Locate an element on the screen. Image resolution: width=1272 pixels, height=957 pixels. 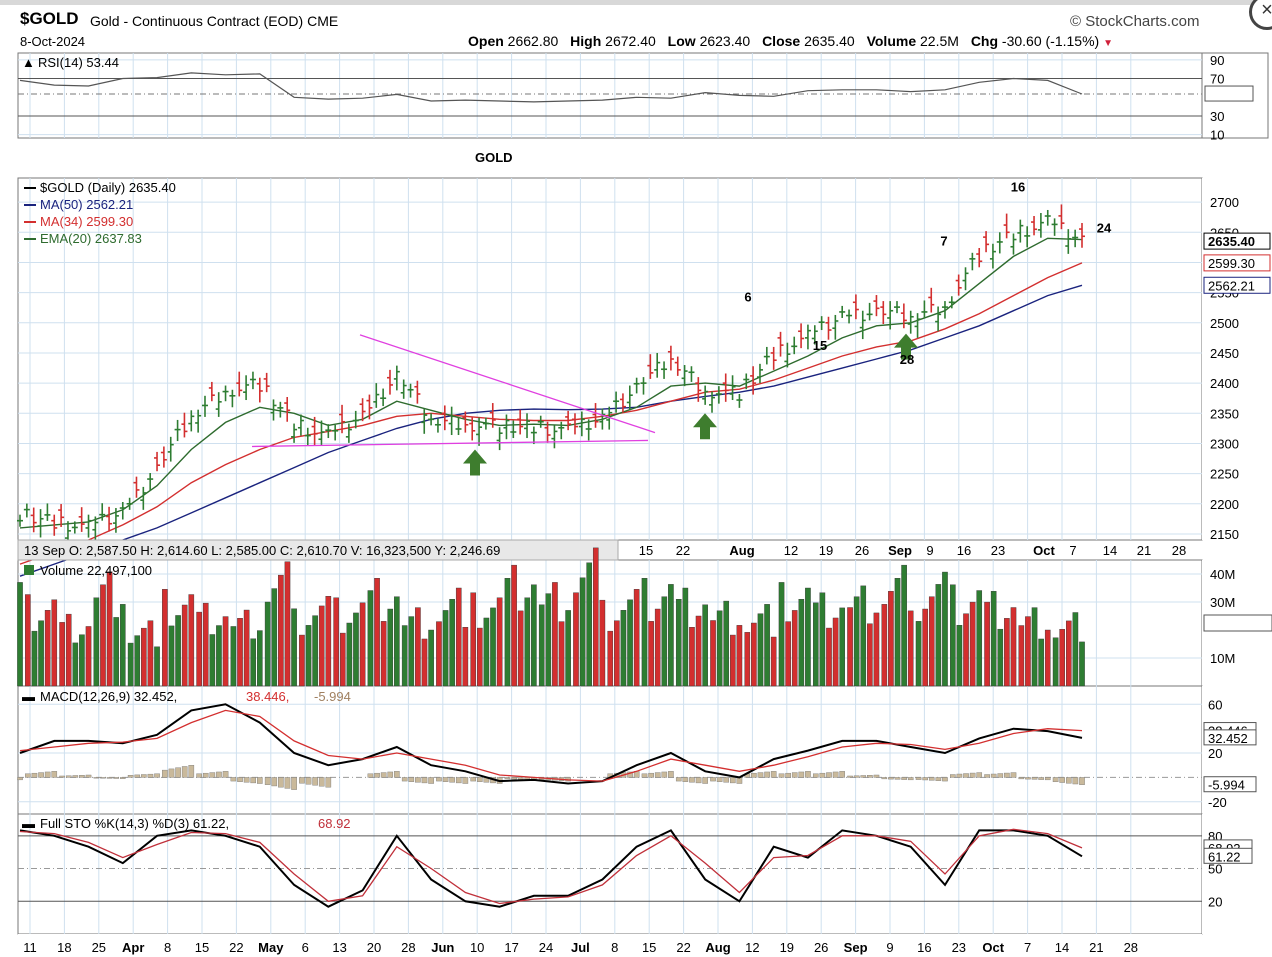
x-axis-label: 19 is located at coordinates (787, 947).